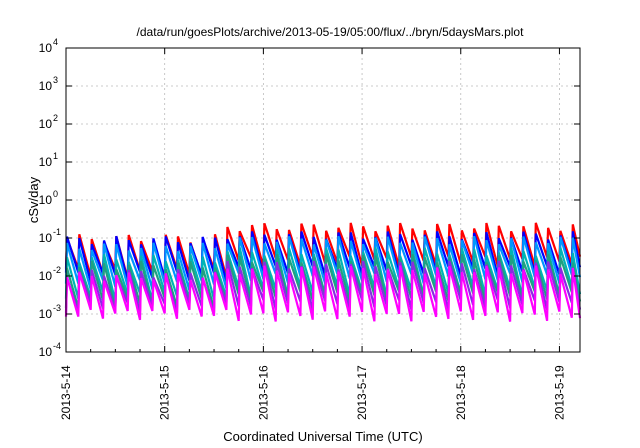 The height and width of the screenshot is (448, 640). Describe the element at coordinates (66, 392) in the screenshot. I see `x-tick-label: 2013-5-14` at that location.